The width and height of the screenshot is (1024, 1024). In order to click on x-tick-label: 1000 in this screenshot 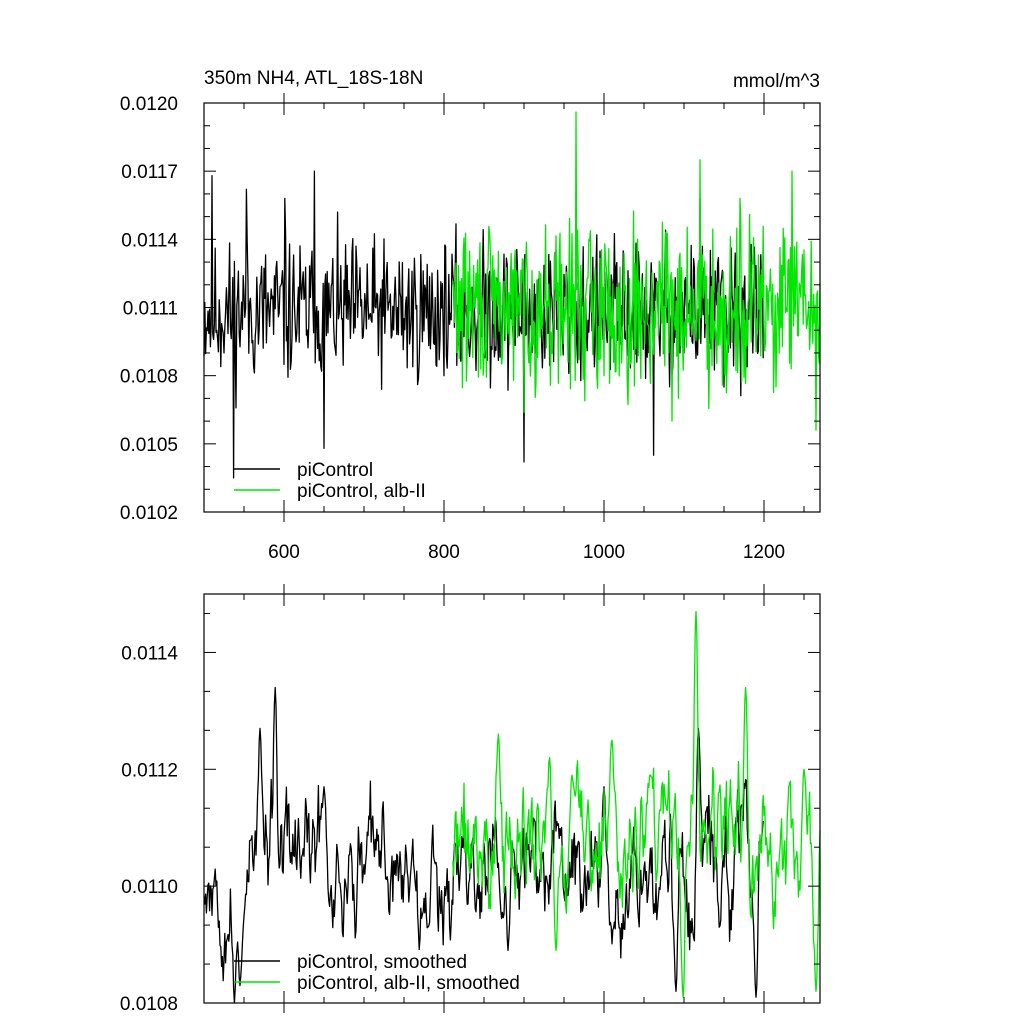, I will do `click(604, 552)`.